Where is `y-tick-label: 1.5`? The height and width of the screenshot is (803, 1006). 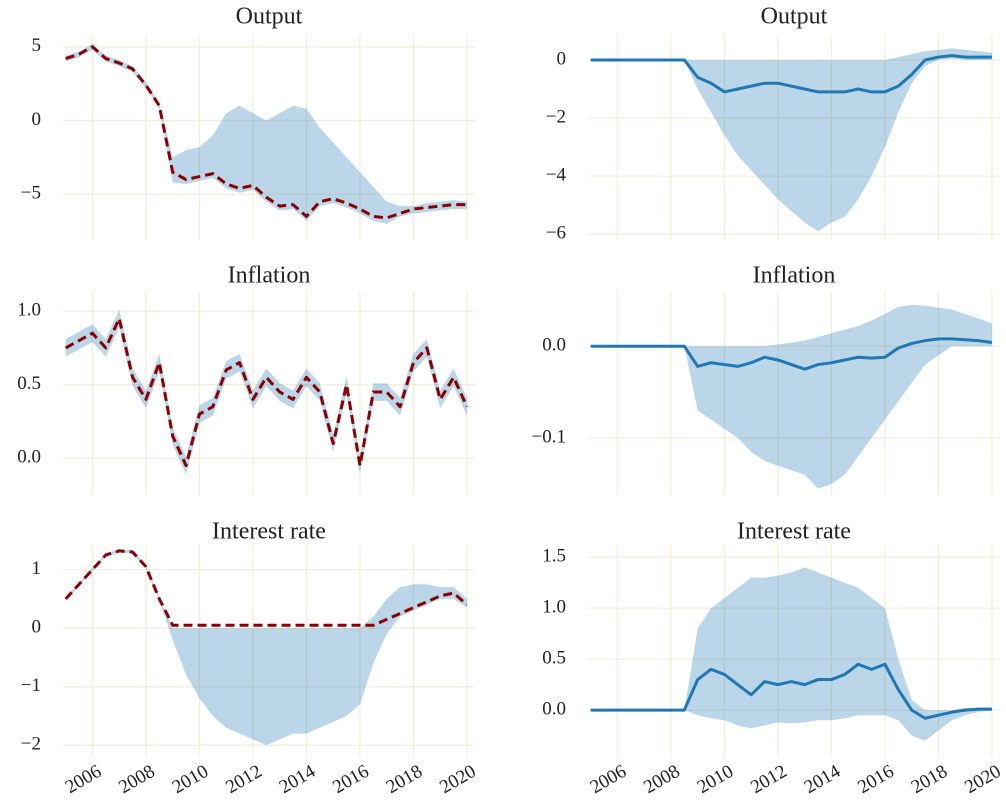 y-tick-label: 1.5 is located at coordinates (554, 556).